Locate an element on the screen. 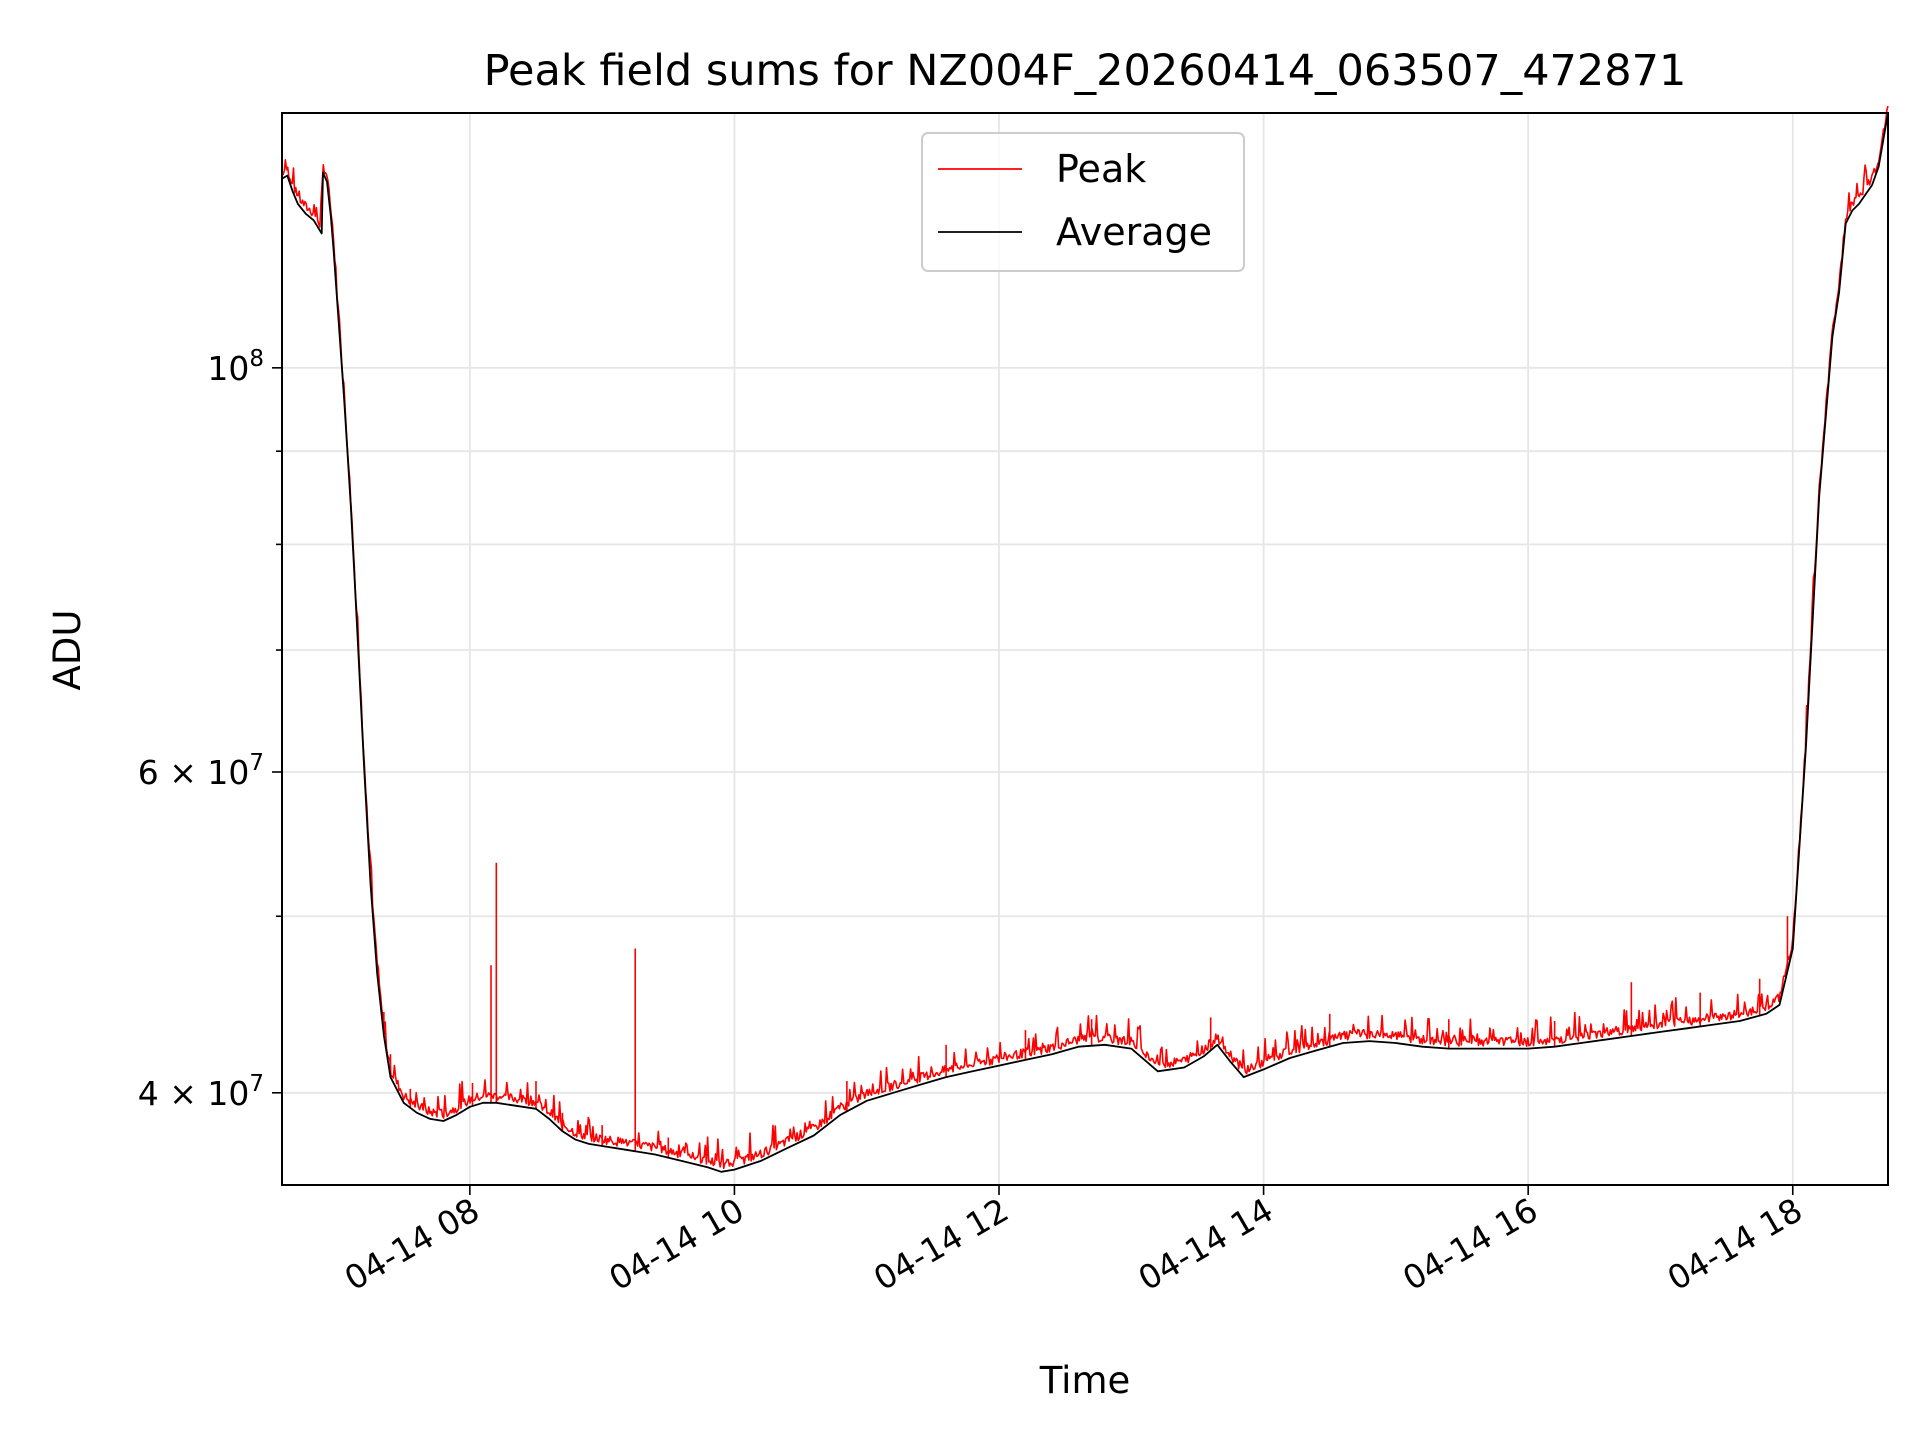  y-tick-label-2: 108 is located at coordinates (235, 367).